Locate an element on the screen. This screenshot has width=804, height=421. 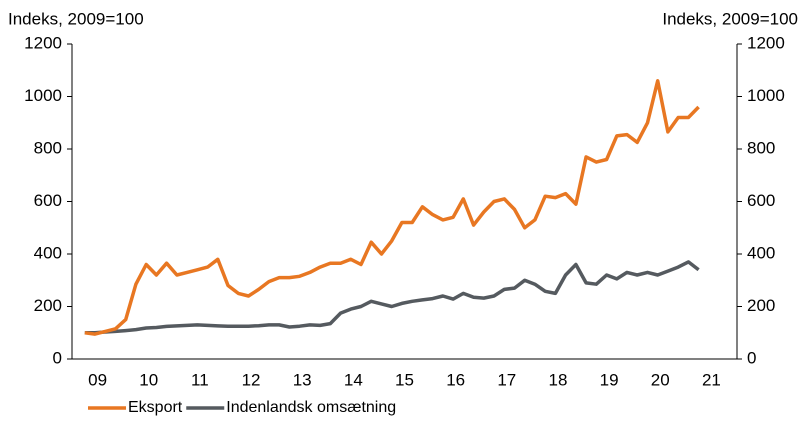
x-tick-label: 20 is located at coordinates (660, 379).